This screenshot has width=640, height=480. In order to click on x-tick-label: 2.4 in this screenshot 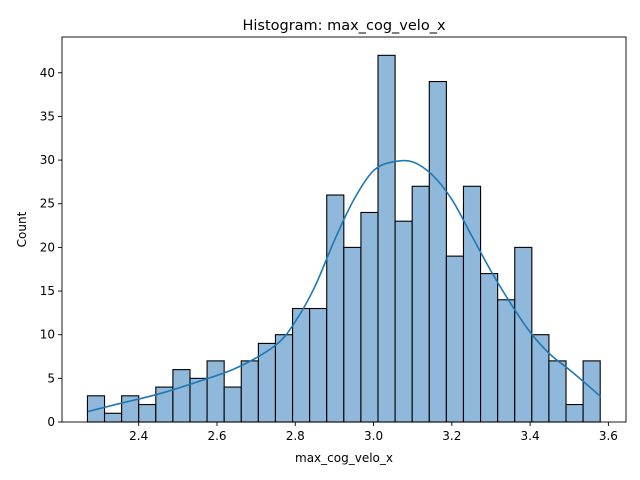, I will do `click(138, 436)`.